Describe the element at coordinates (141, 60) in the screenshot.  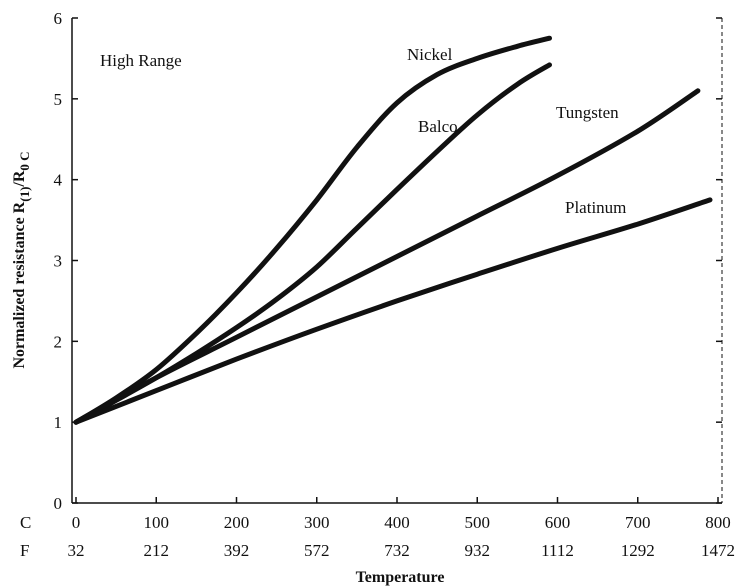
I see `high-range-annotation: High Range` at that location.